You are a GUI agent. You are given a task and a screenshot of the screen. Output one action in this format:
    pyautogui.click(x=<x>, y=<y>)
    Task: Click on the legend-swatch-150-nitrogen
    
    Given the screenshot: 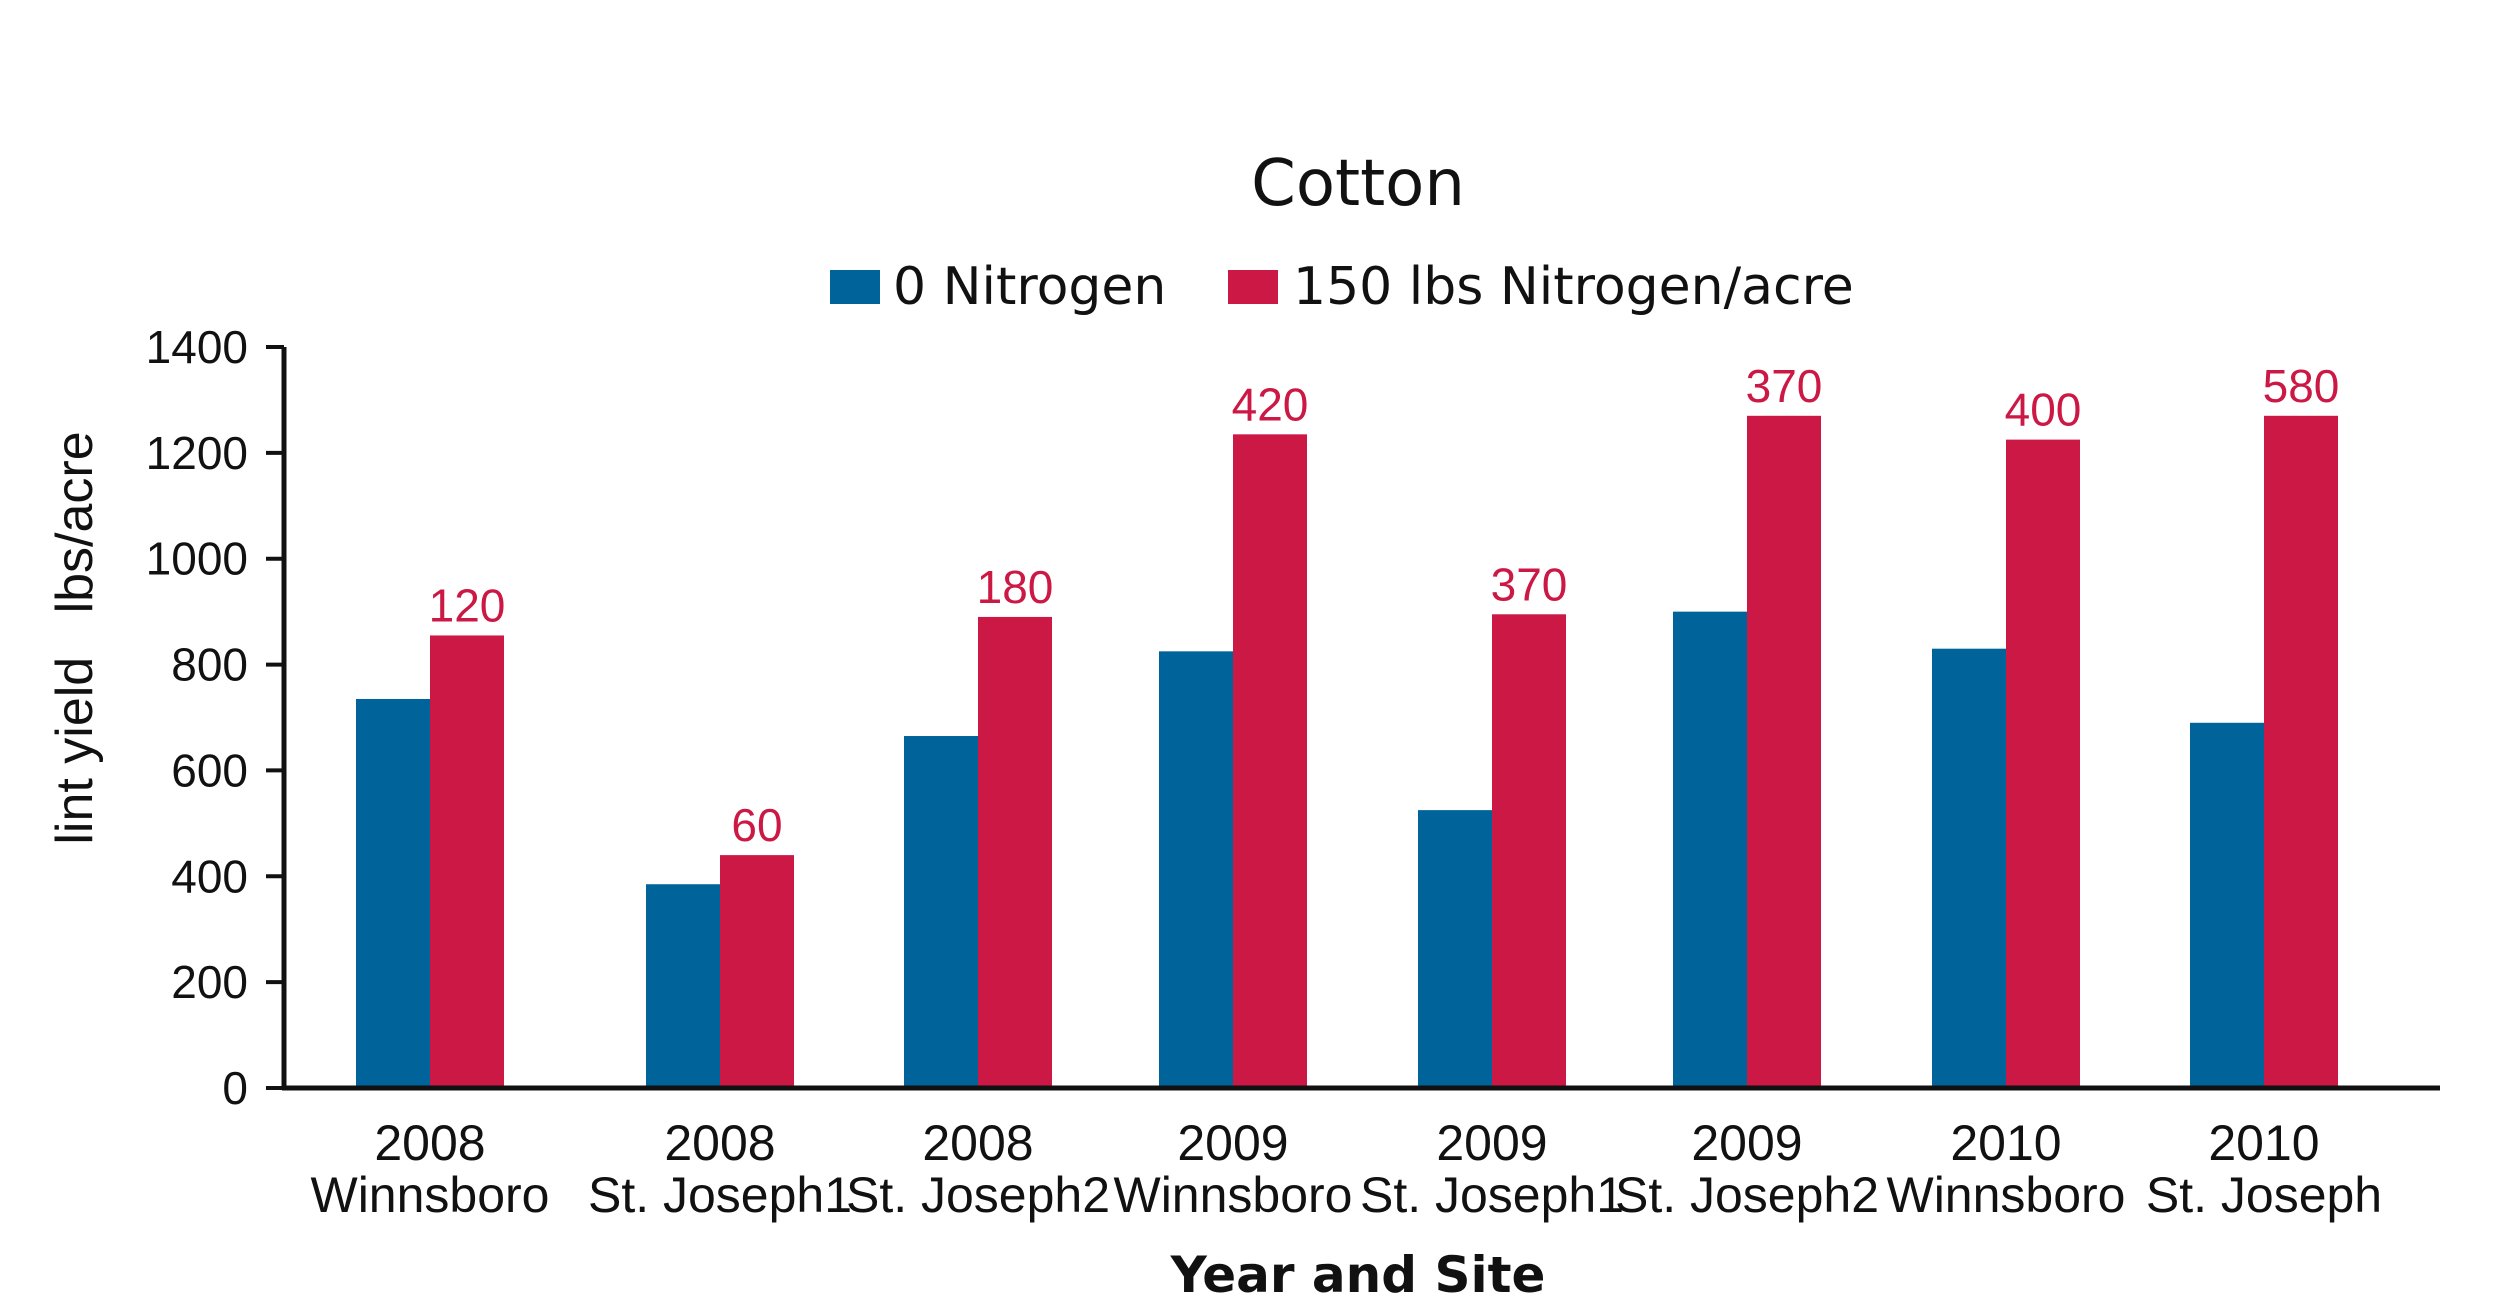 What is the action you would take?
    pyautogui.click(x=1253, y=287)
    